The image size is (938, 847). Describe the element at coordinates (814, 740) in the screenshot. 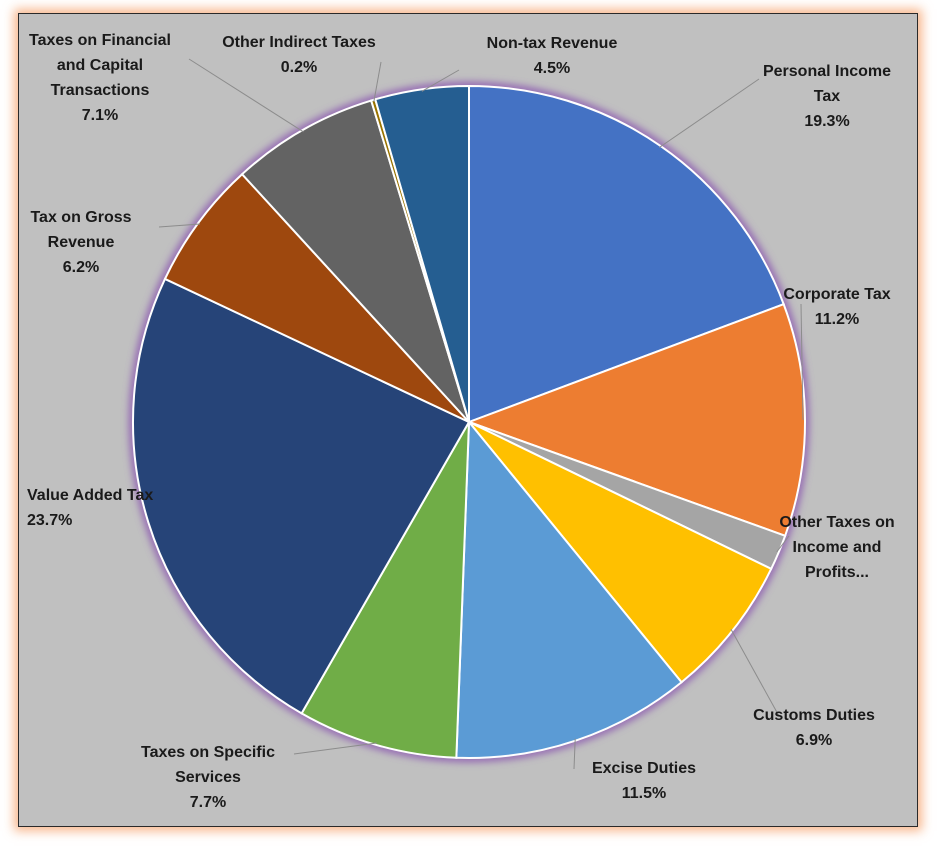

I see `data-label-customs-duties: 6.9%` at that location.